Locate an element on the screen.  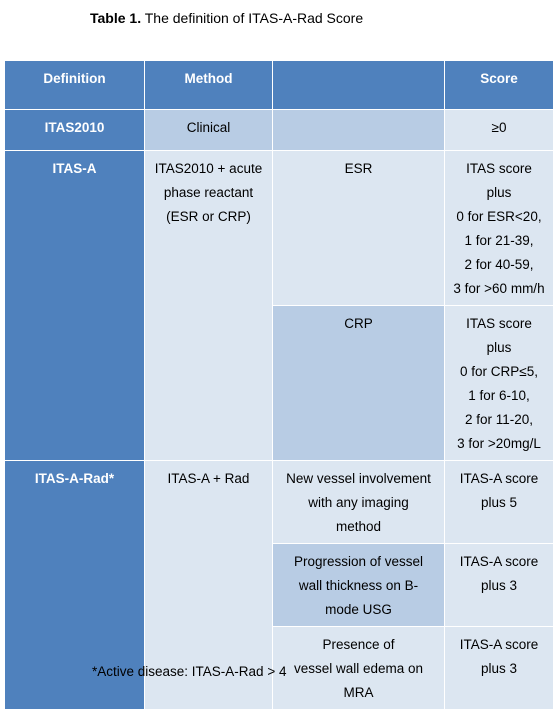
method-itas2010: Clinical is located at coordinates (208, 130).